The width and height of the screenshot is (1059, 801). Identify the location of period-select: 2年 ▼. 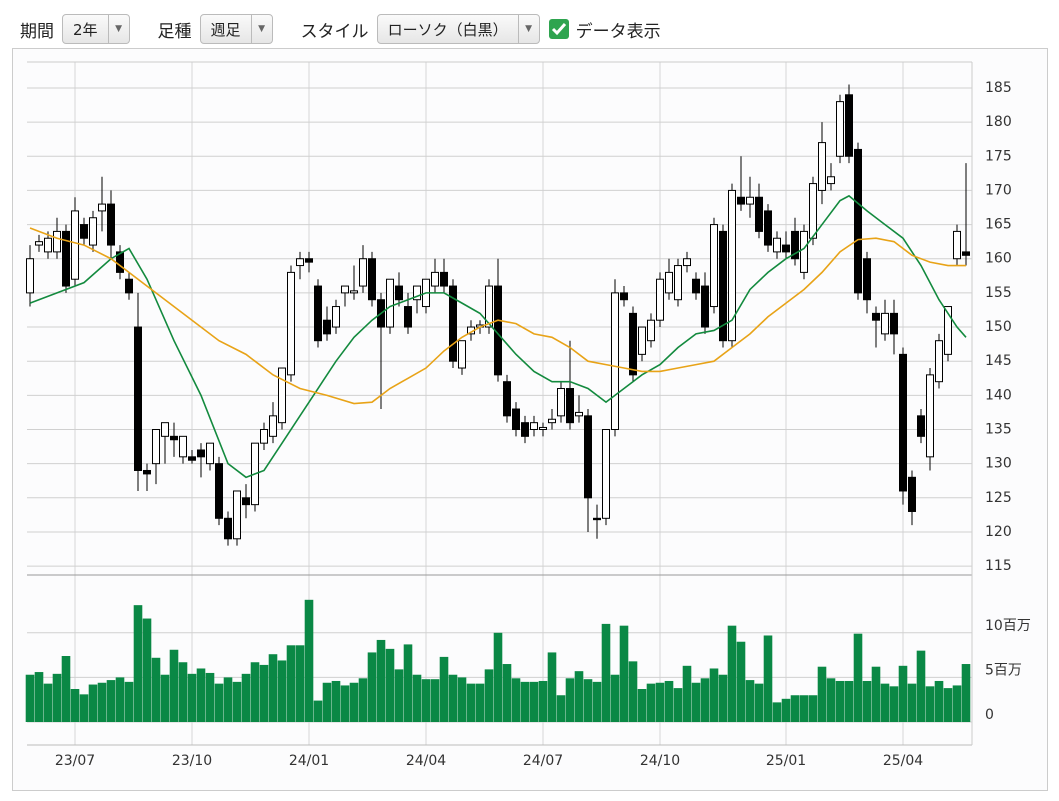
(96, 29).